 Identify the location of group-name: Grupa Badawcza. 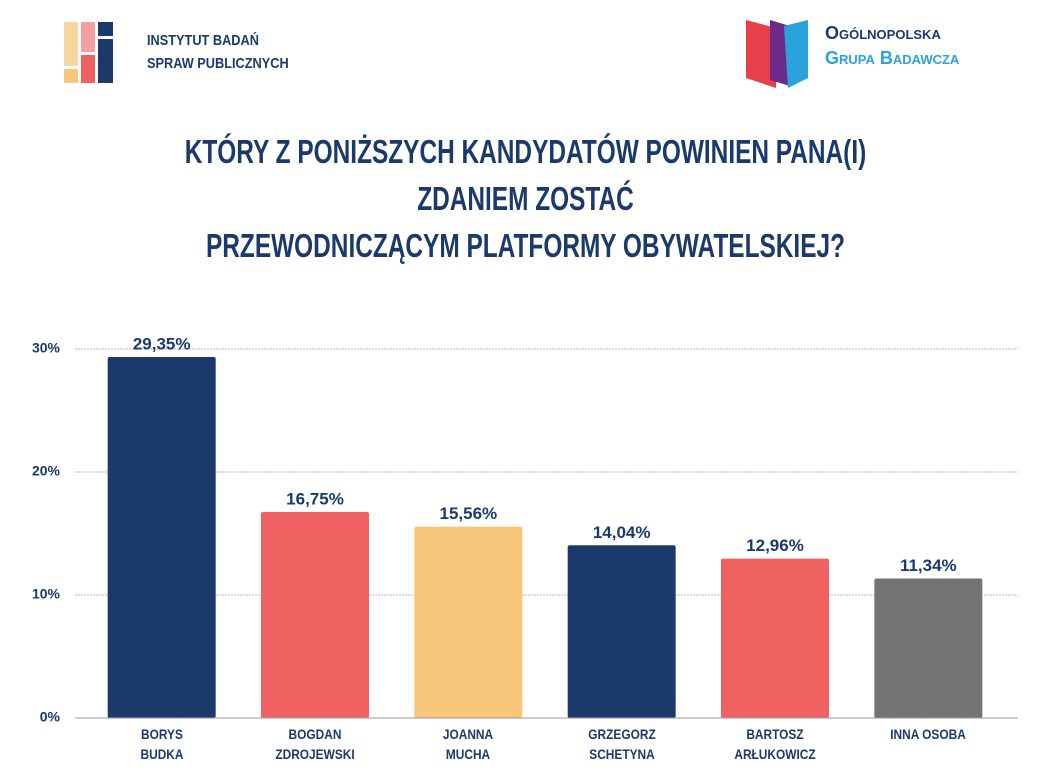
(892, 58).